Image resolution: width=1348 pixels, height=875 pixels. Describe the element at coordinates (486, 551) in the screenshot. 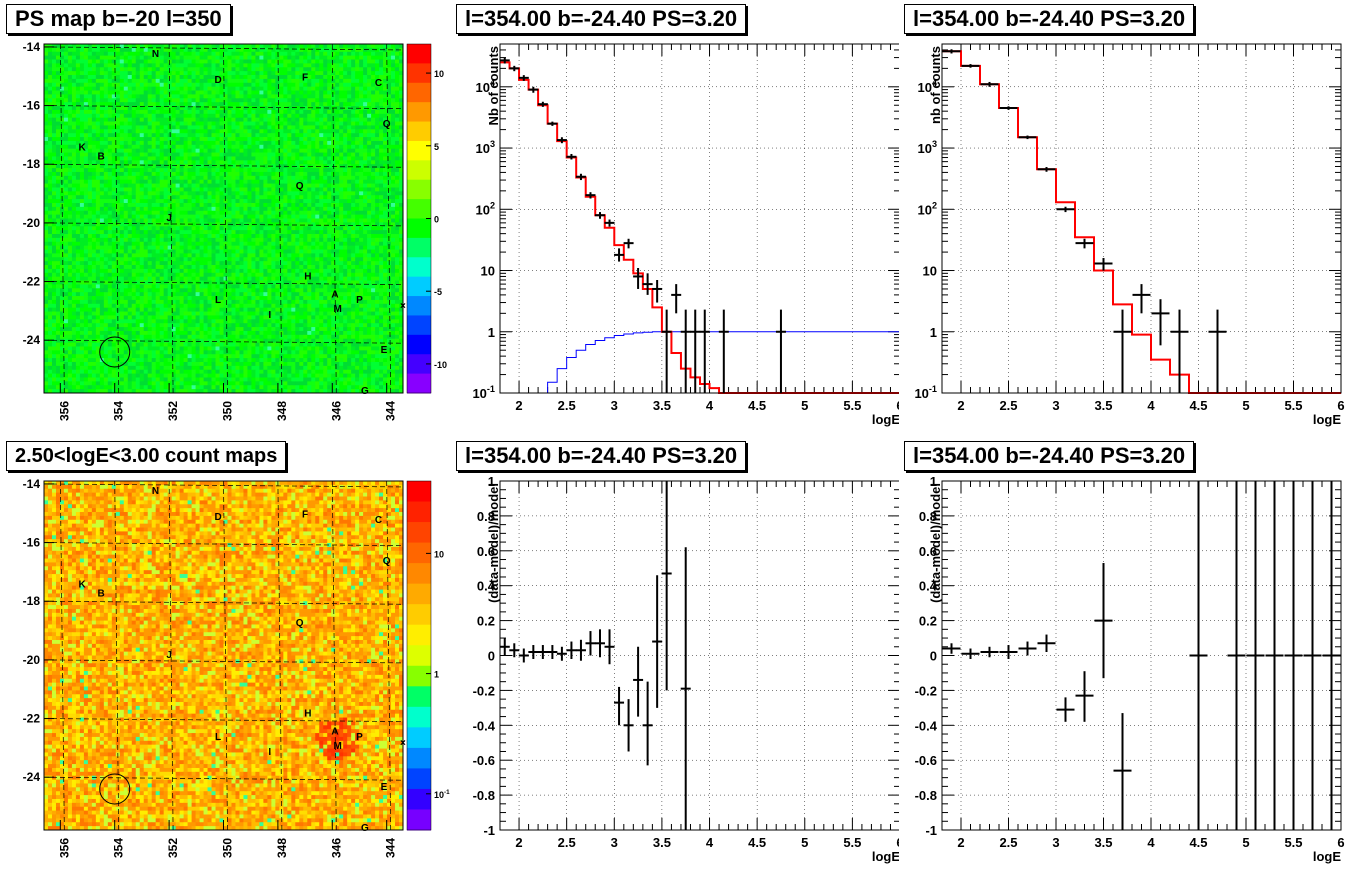

I see `y-tick-label: 0.6` at that location.